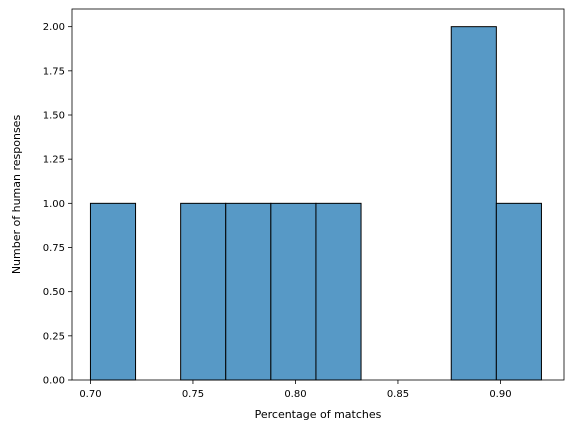  Describe the element at coordinates (398, 394) in the screenshot. I see `x-tick-label: 0.85` at that location.